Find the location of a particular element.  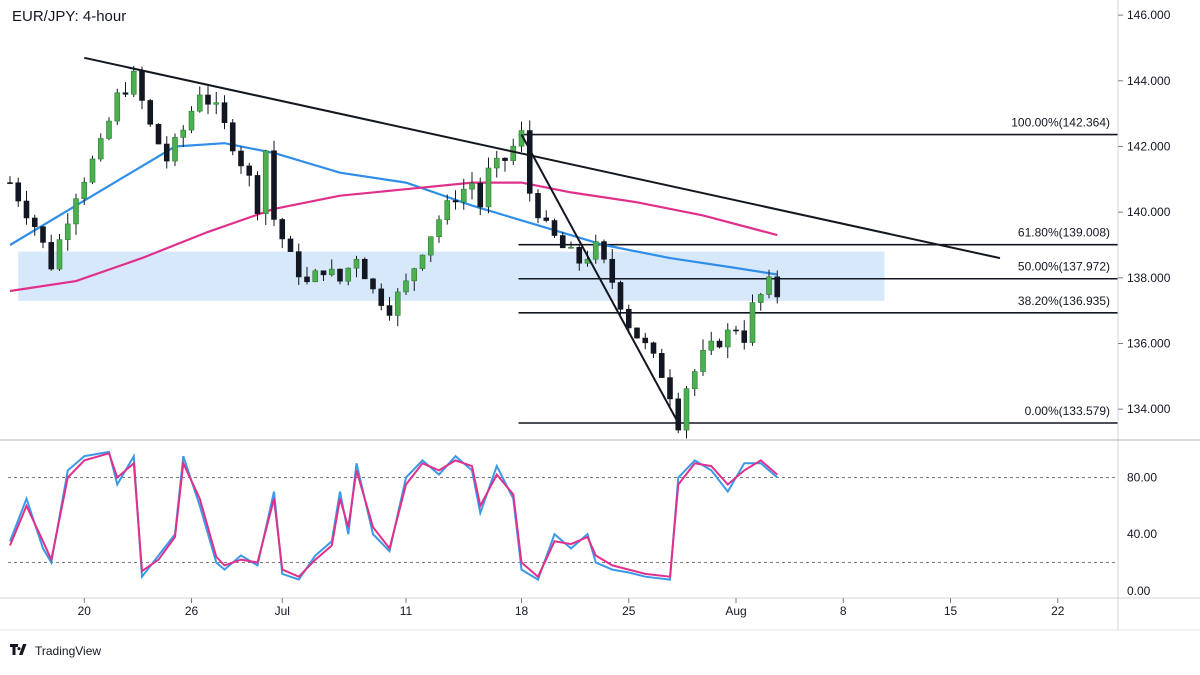

support-zone is located at coordinates (451, 276).